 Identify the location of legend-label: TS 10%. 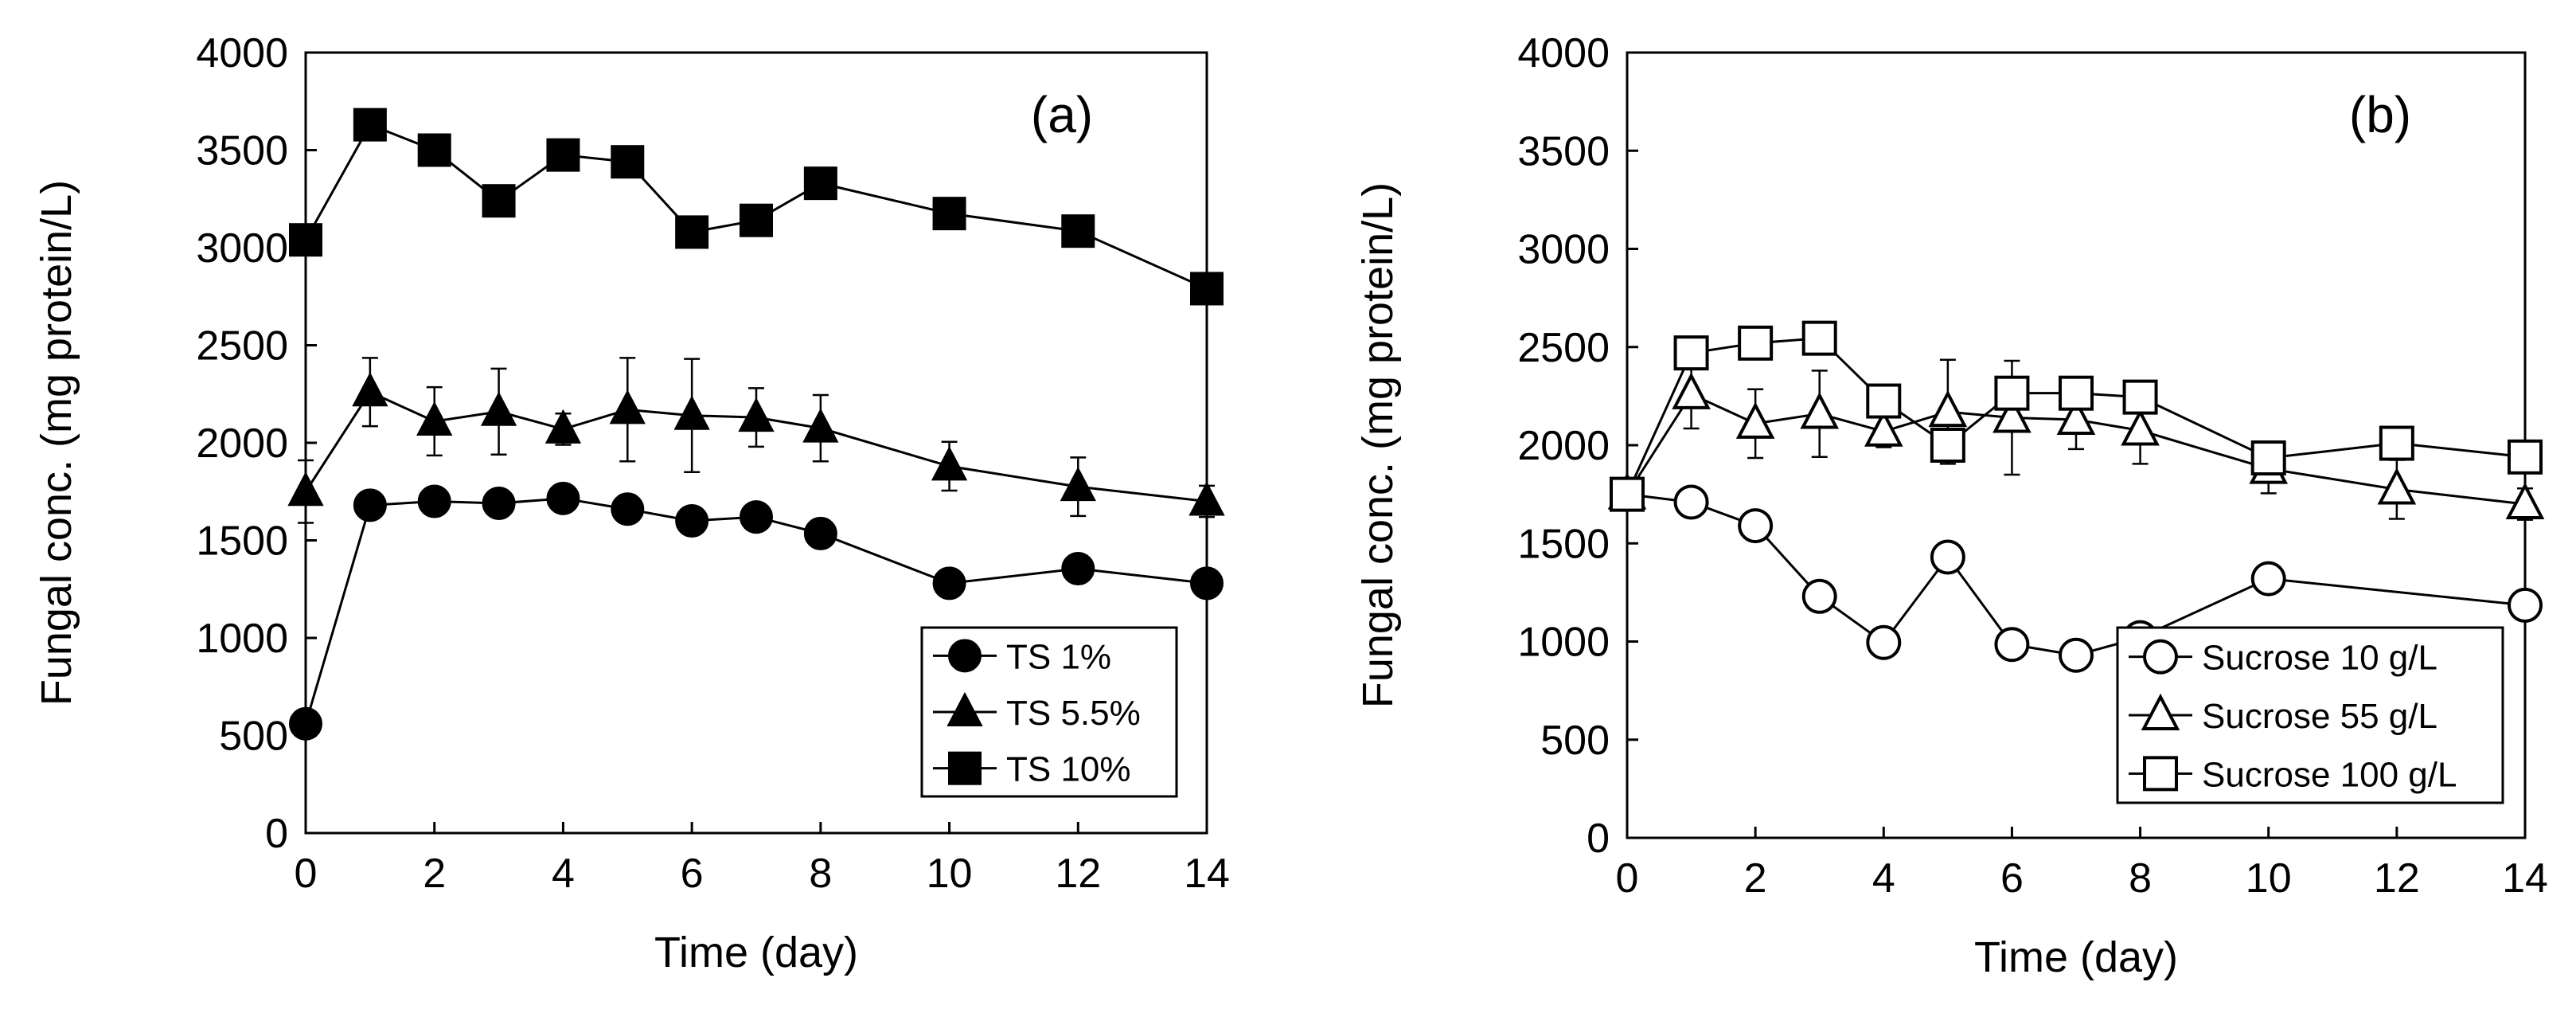
(1068, 770).